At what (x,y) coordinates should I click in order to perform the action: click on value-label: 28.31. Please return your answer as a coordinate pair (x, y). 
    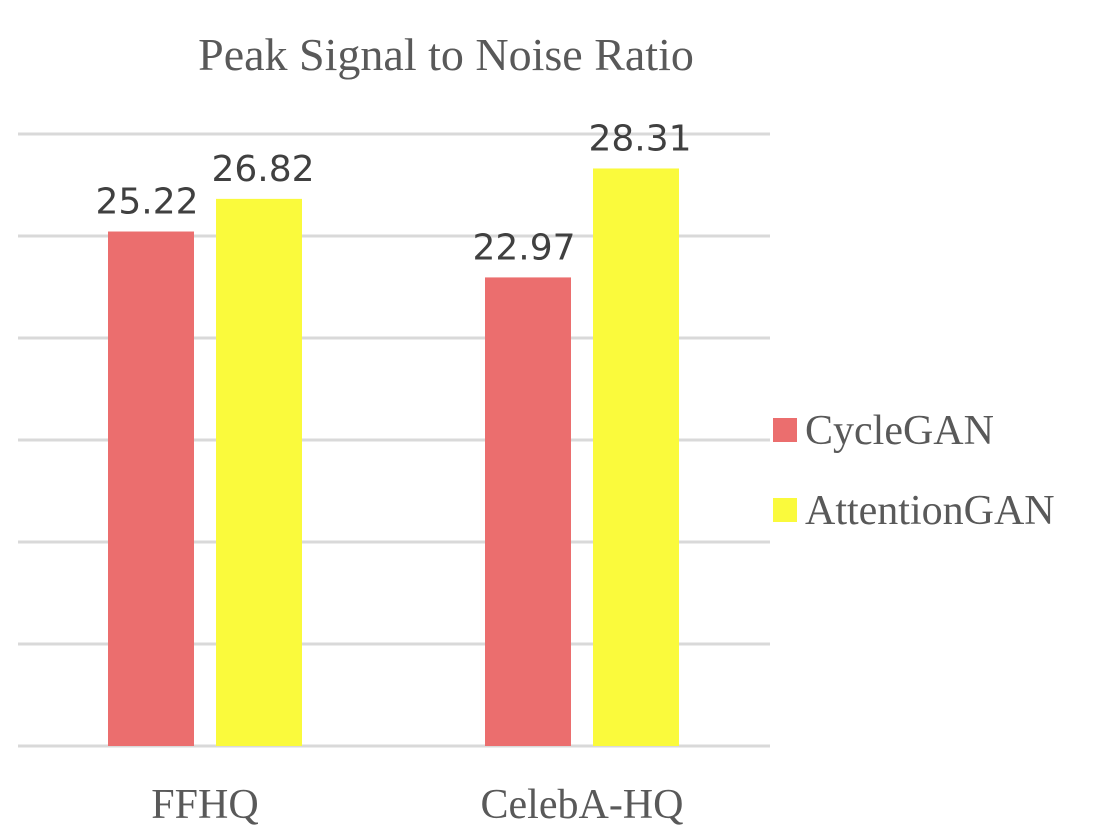
    Looking at the image, I should click on (639, 138).